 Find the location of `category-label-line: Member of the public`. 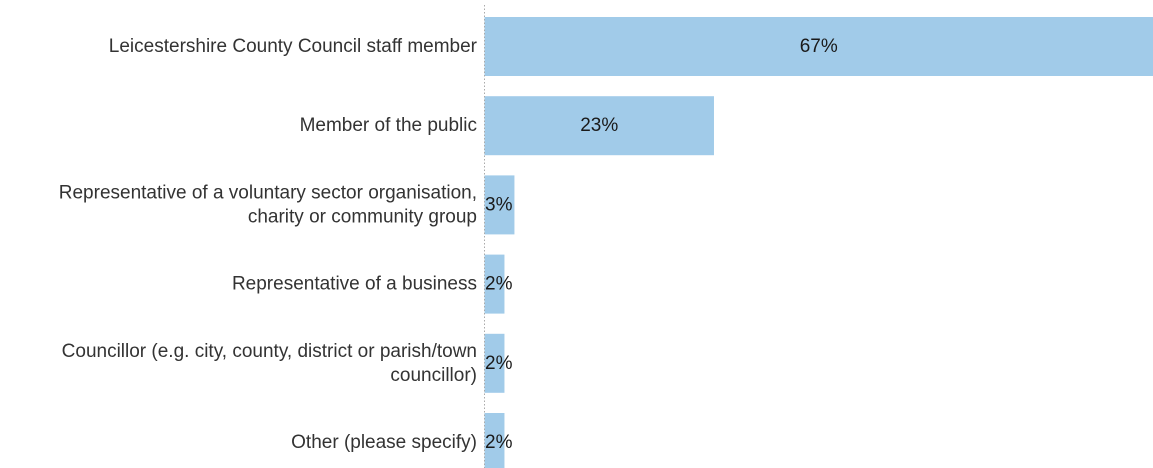

category-label-line: Member of the public is located at coordinates (388, 125).